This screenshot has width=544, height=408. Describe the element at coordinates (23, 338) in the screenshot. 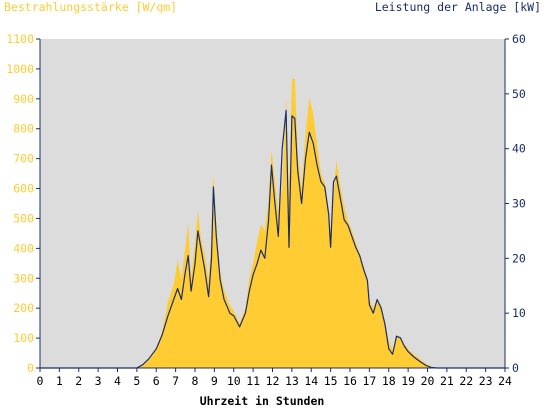

I see `left-tick-label: 100` at that location.